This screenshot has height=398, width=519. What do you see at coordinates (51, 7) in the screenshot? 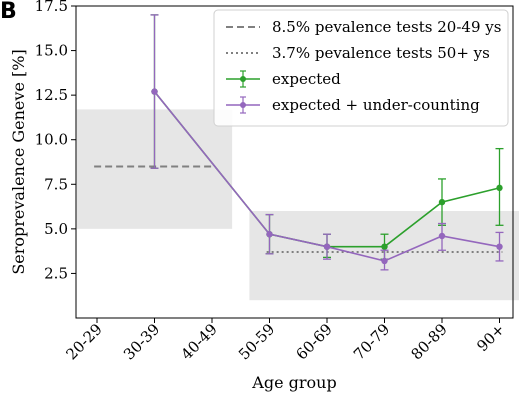
I see `y-tick-label-6: 17.5` at bounding box center [51, 7].